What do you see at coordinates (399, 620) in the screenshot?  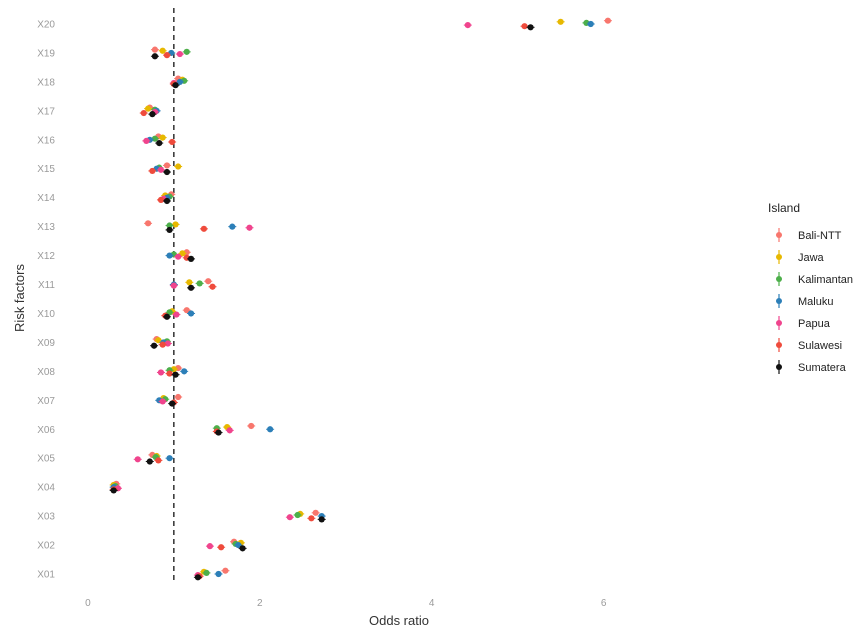 I see `x-axis-title: Odds ratio` at bounding box center [399, 620].